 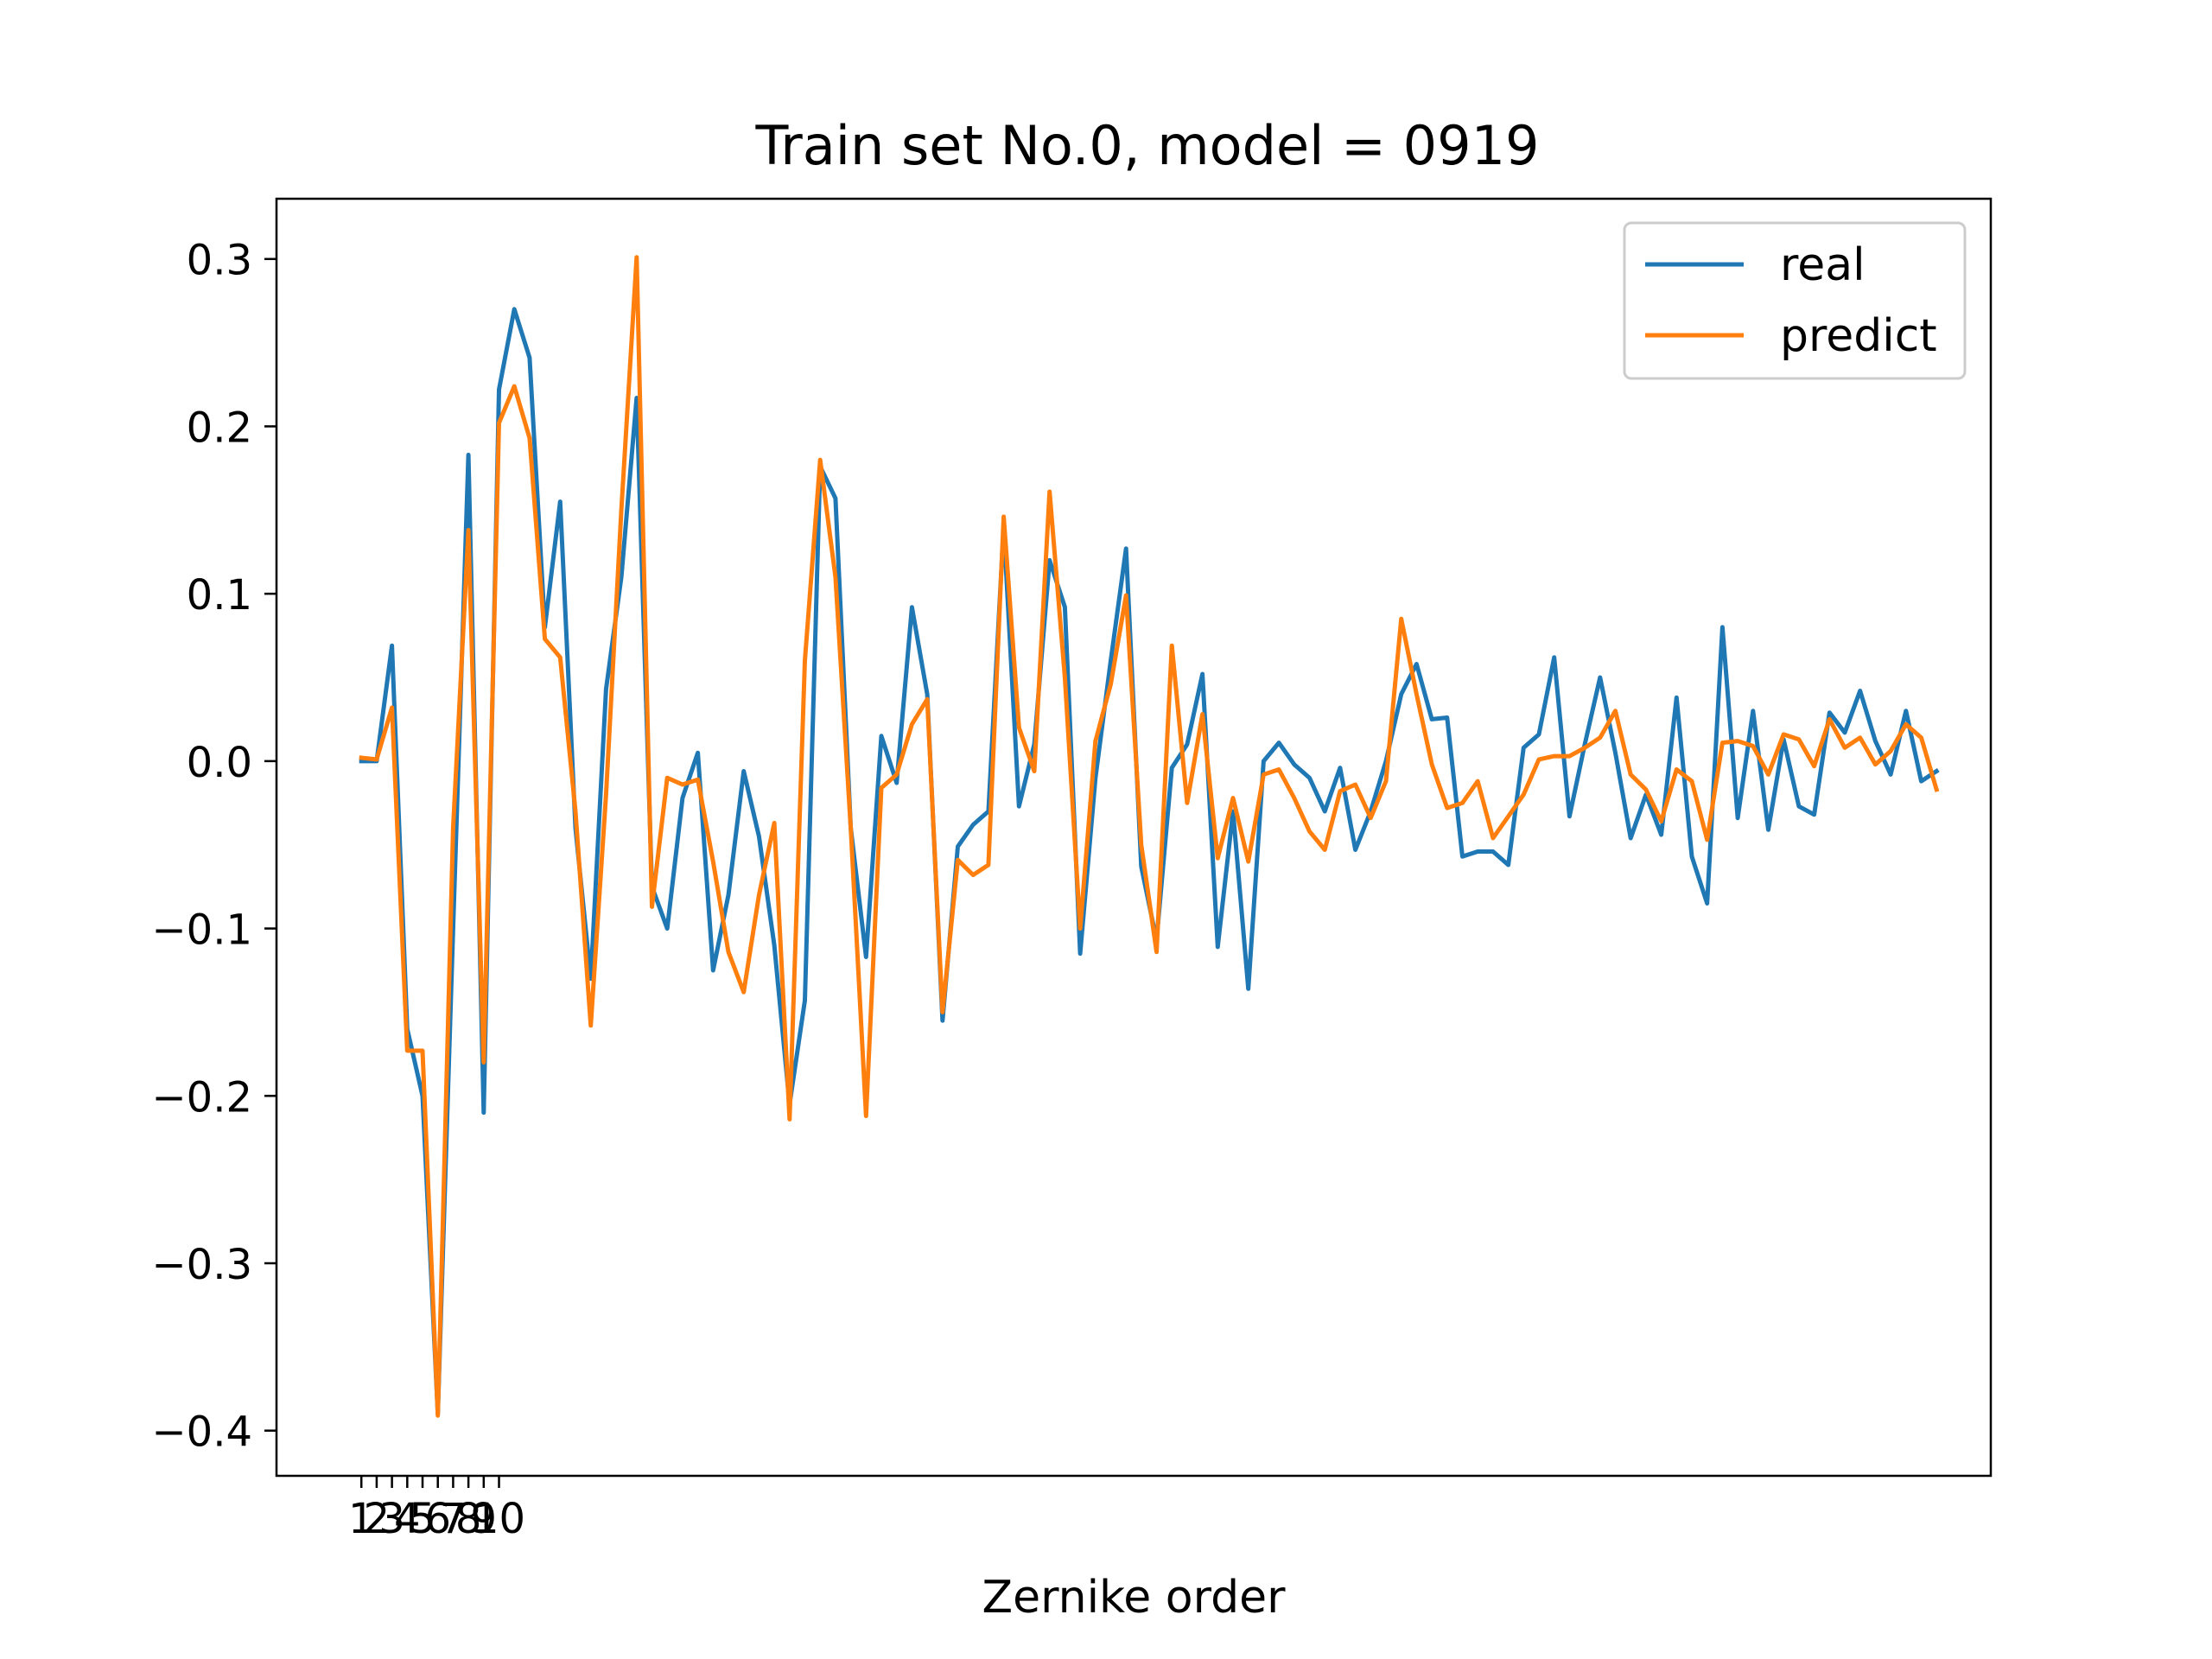 I want to click on y-tick-label: −0.2, so click(x=201, y=1097).